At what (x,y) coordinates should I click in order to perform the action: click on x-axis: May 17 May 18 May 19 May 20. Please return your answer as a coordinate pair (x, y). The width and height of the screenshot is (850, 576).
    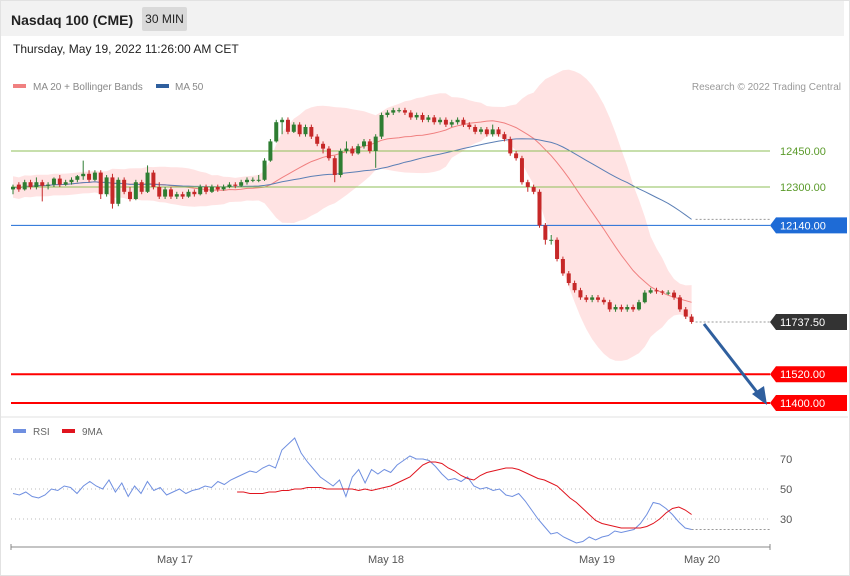
    Looking at the image, I should click on (390, 555).